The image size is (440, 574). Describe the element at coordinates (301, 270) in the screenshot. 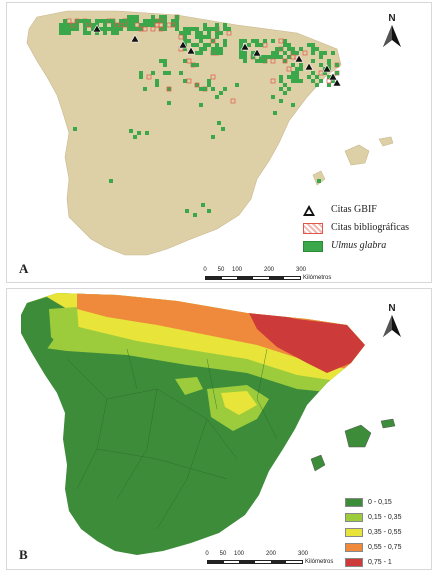

I see `scale-tick: 300` at that location.